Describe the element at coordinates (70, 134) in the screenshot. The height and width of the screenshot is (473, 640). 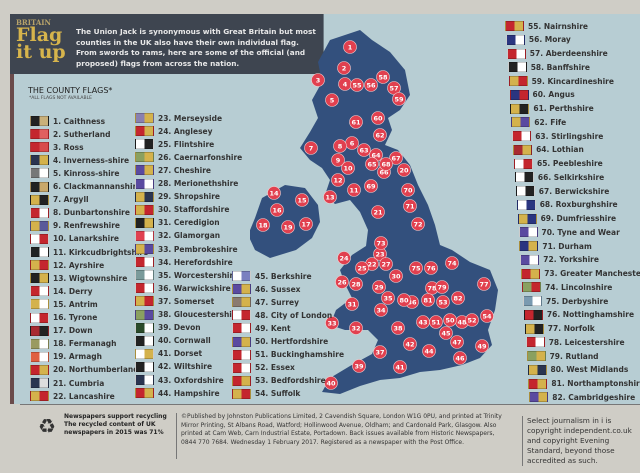
I see `county-item: 2. Sutherland` at that location.